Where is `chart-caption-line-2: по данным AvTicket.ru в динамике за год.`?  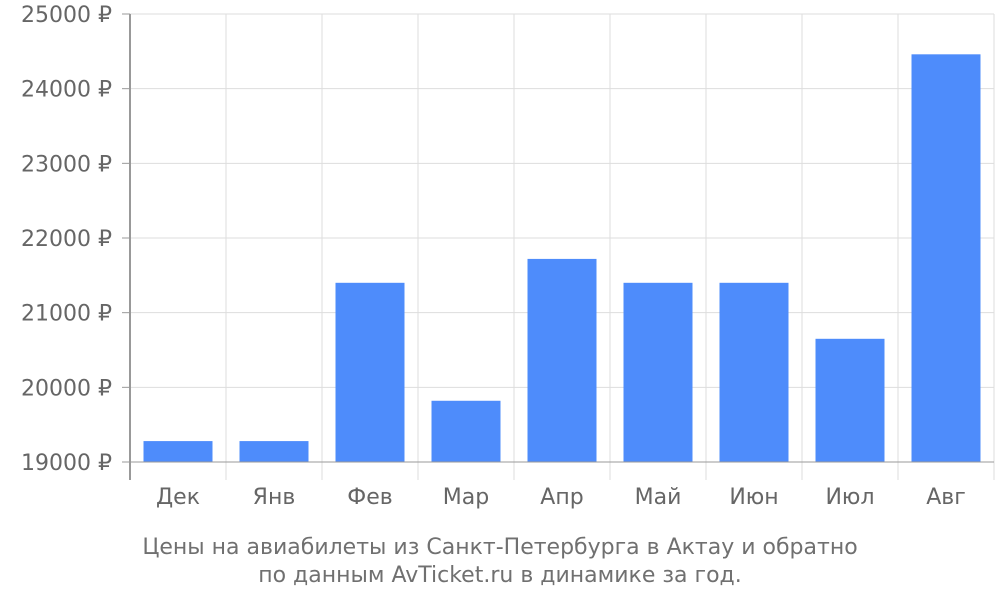 chart-caption-line-2: по данным AvTicket.ru в динамике за год. is located at coordinates (500, 575).